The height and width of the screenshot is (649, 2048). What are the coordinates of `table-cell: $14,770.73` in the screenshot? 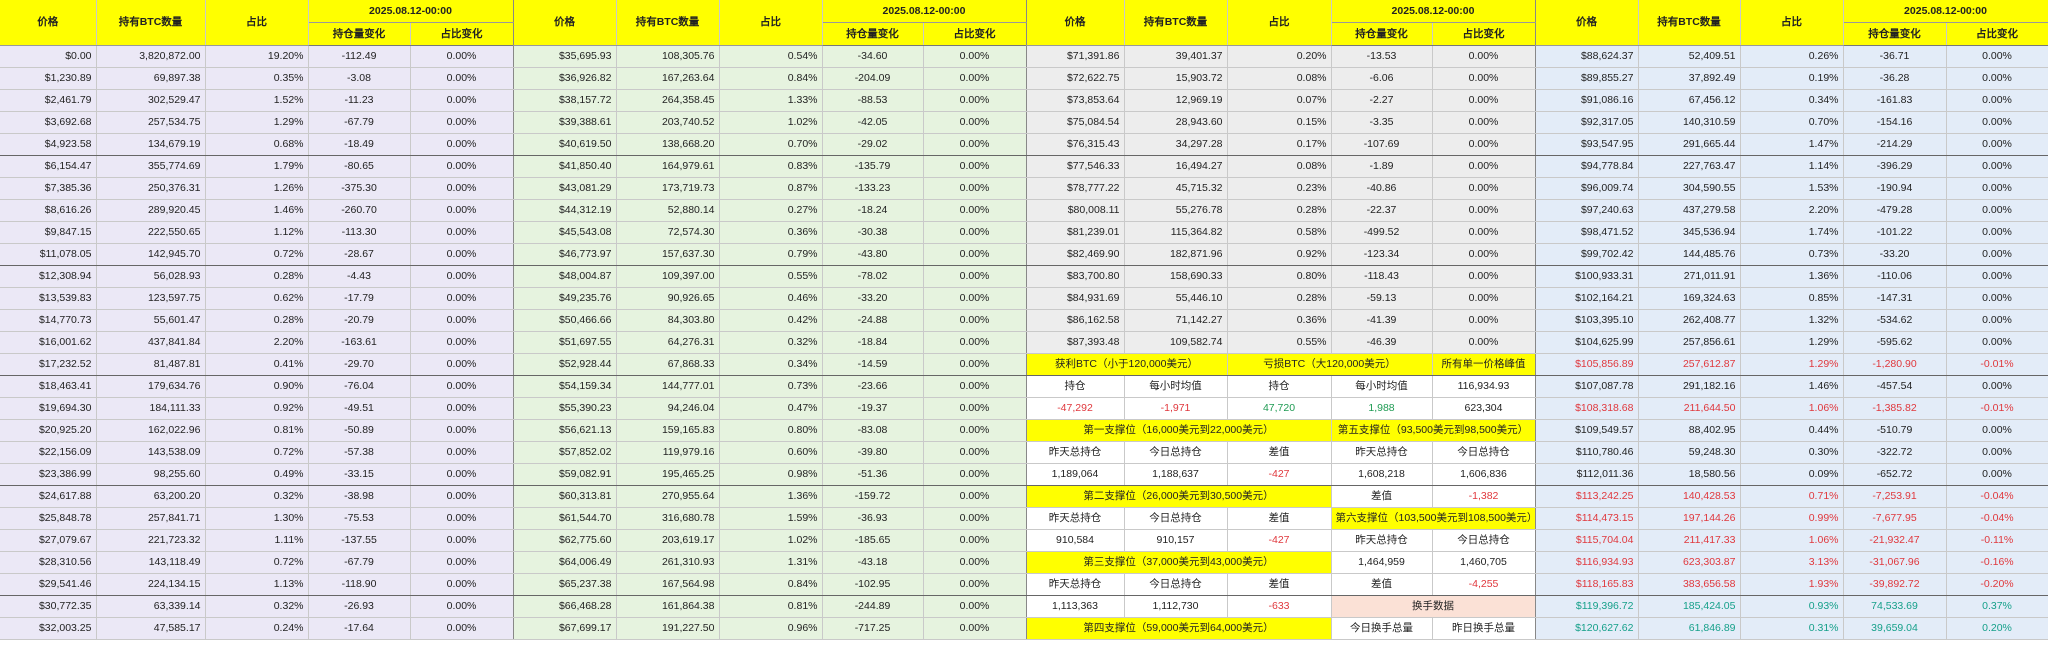 It's located at (48, 320).